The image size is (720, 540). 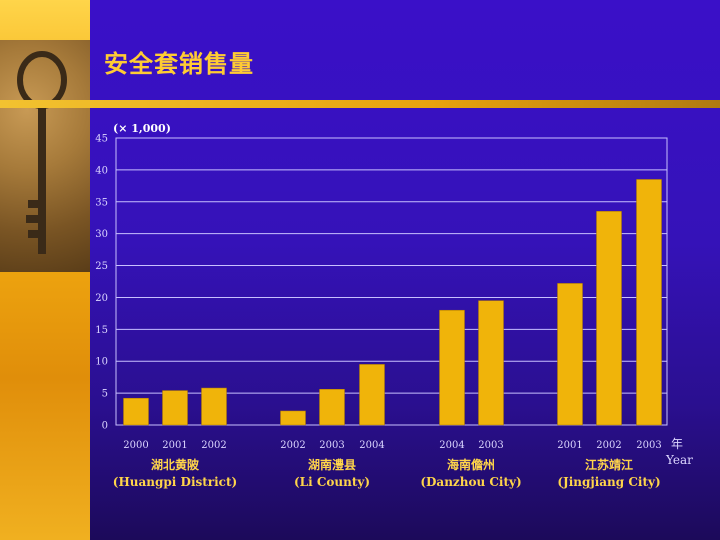 I want to click on group-label: 湖南澧县 (Li County), so click(x=332, y=474).